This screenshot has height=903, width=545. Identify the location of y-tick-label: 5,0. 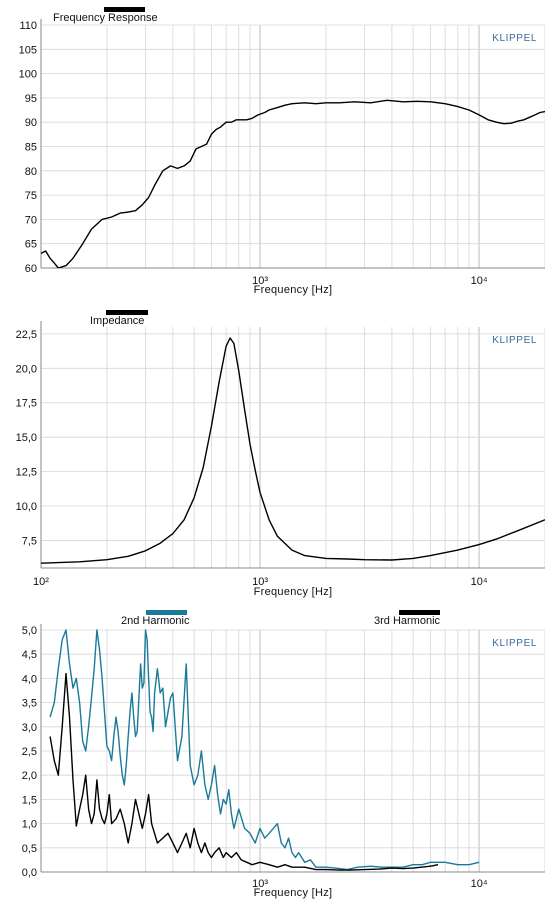
(29, 631).